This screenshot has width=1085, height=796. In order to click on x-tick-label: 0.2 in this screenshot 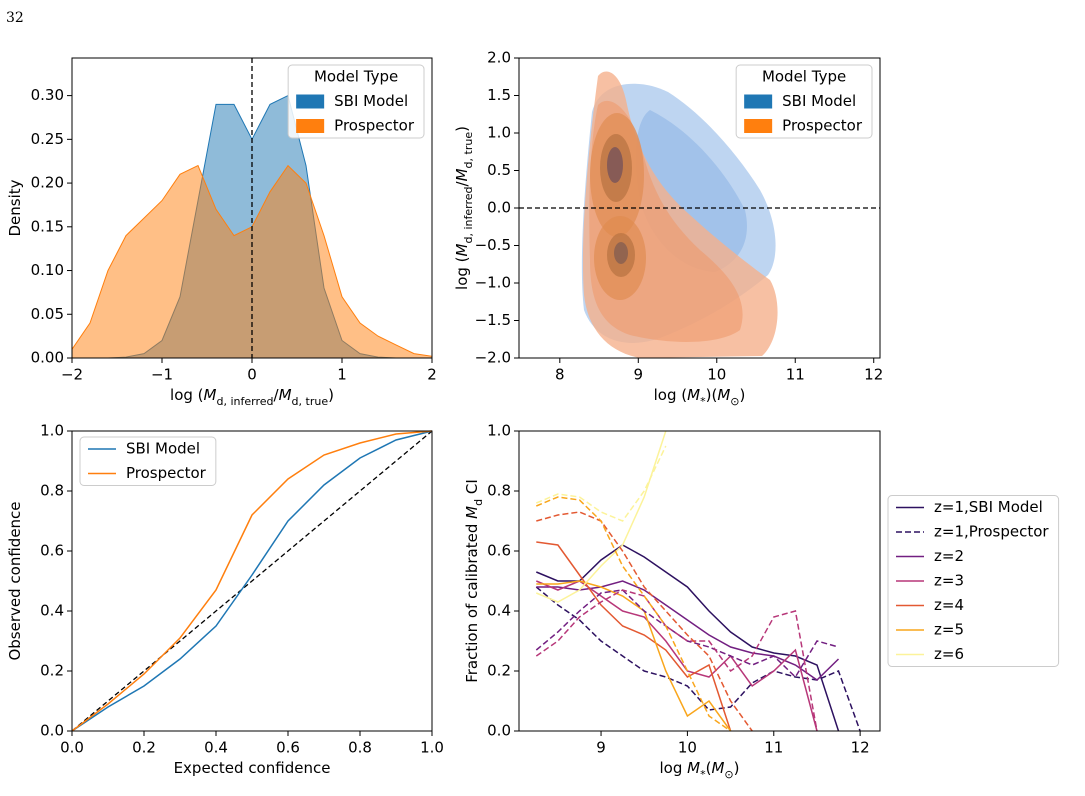, I will do `click(144, 748)`.